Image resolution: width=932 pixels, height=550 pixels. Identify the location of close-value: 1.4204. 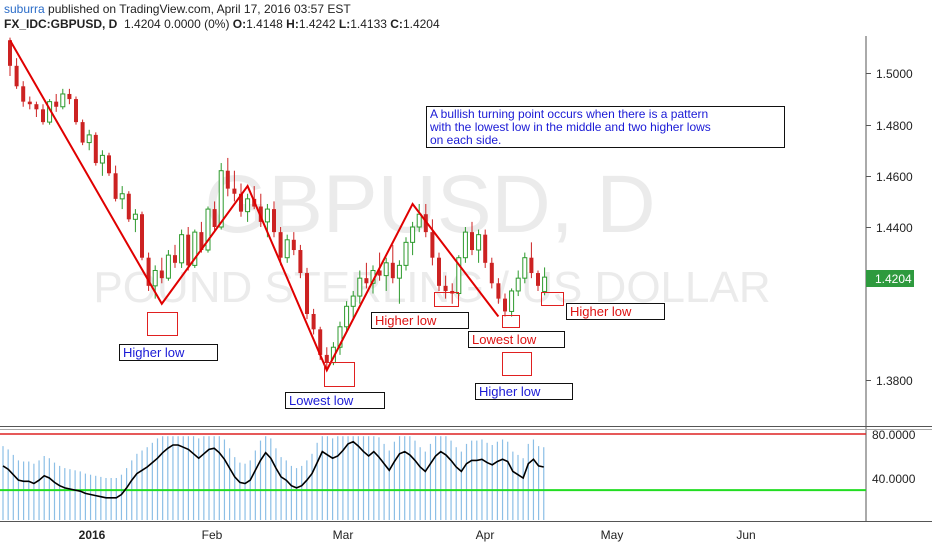
(421, 24).